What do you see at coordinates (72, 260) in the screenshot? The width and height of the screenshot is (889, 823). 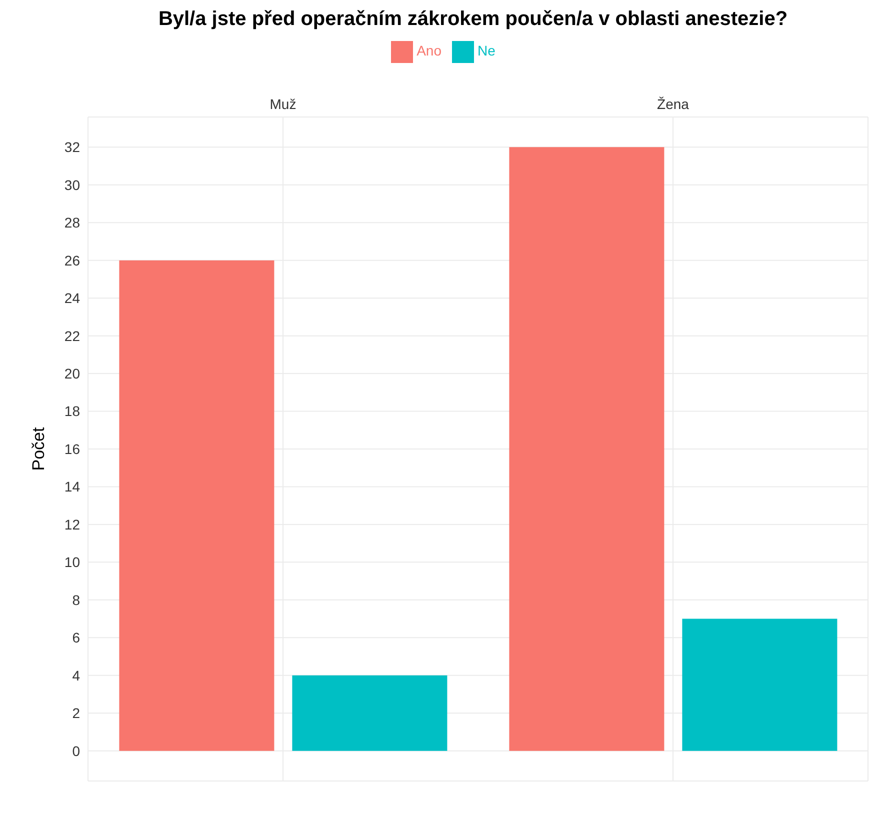 I see `y-tick-label: 26` at bounding box center [72, 260].